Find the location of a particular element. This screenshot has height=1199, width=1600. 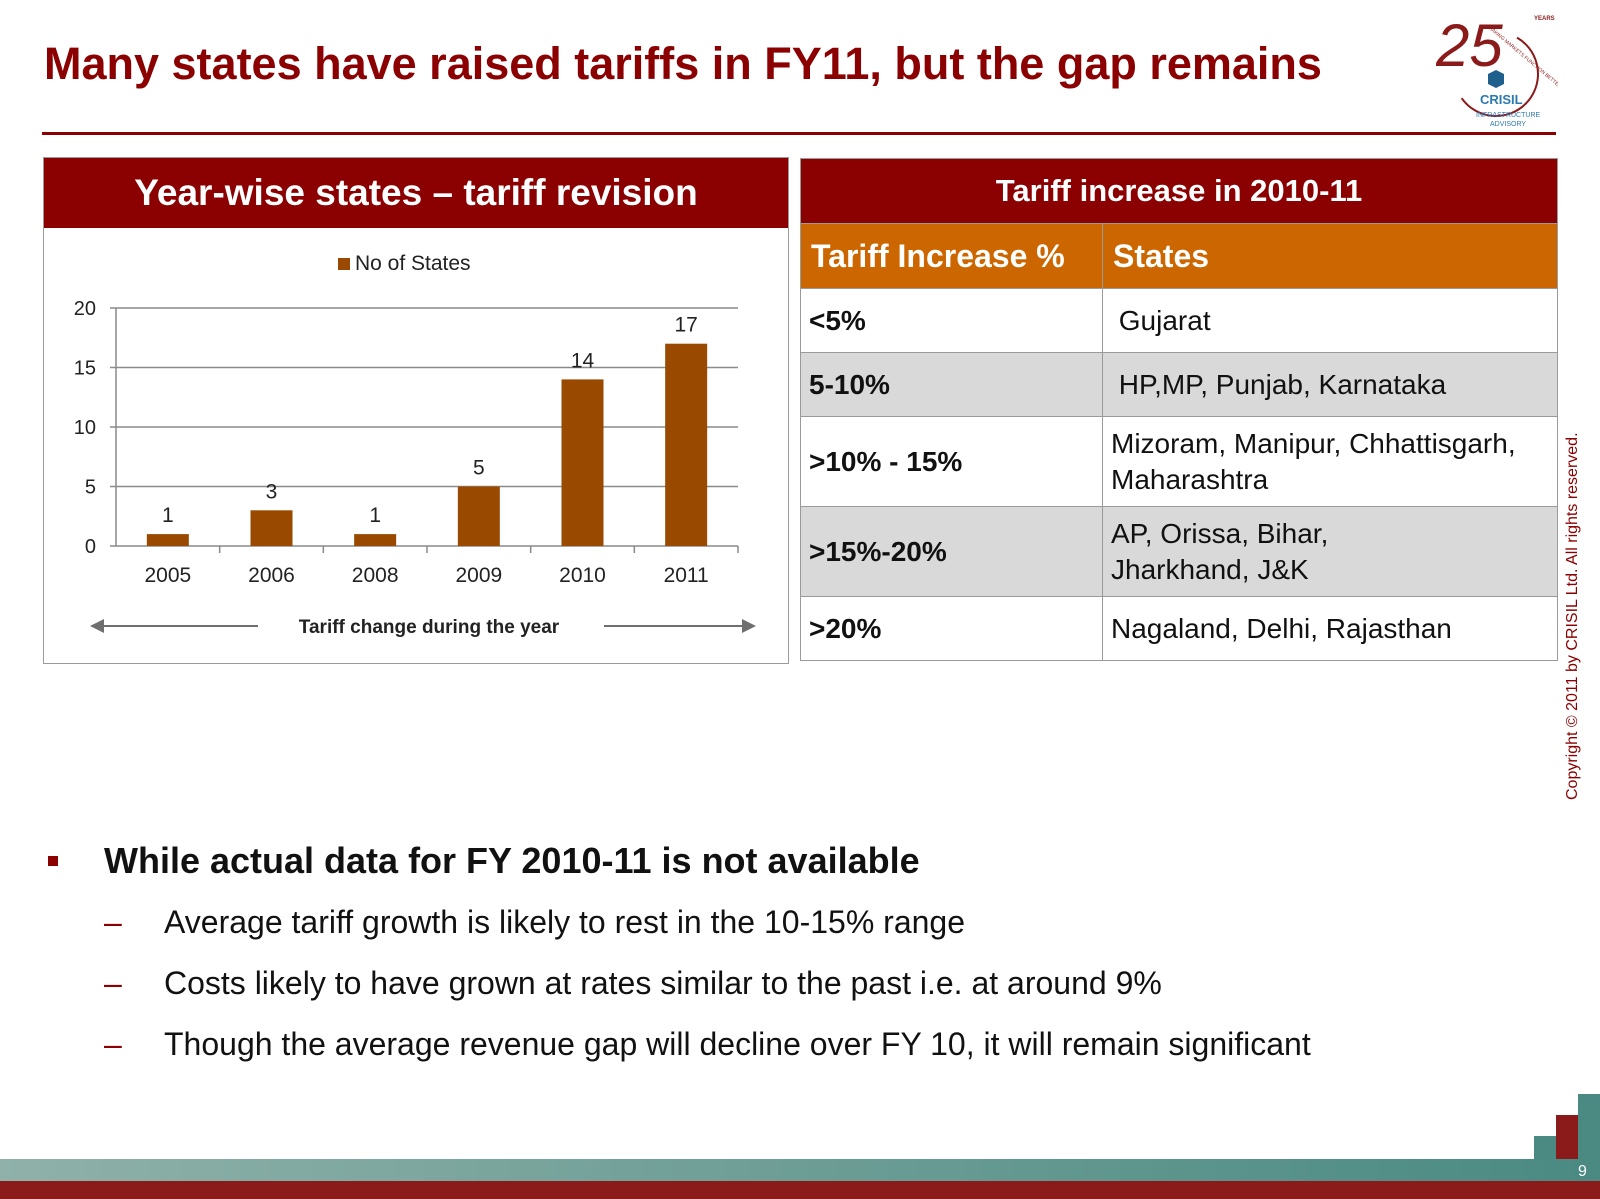

y-tick-label: 0 is located at coordinates (90, 547).